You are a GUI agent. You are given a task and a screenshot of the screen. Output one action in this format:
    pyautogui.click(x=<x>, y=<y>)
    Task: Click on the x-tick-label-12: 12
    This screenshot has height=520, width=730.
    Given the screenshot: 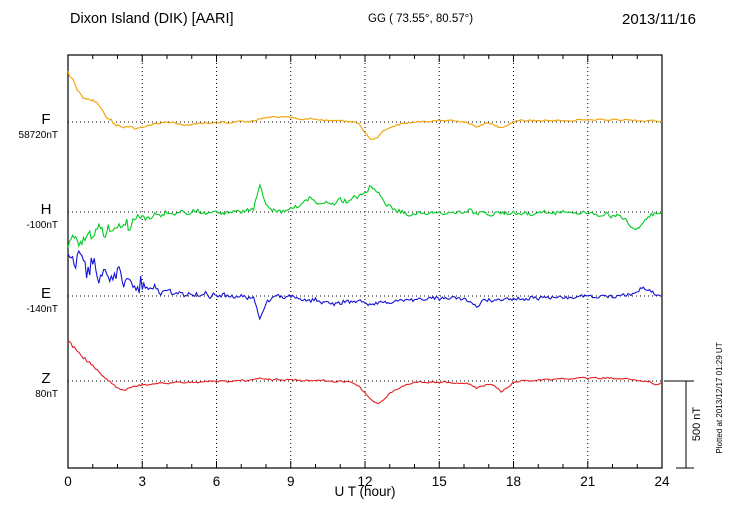 What is the action you would take?
    pyautogui.click(x=364, y=481)
    